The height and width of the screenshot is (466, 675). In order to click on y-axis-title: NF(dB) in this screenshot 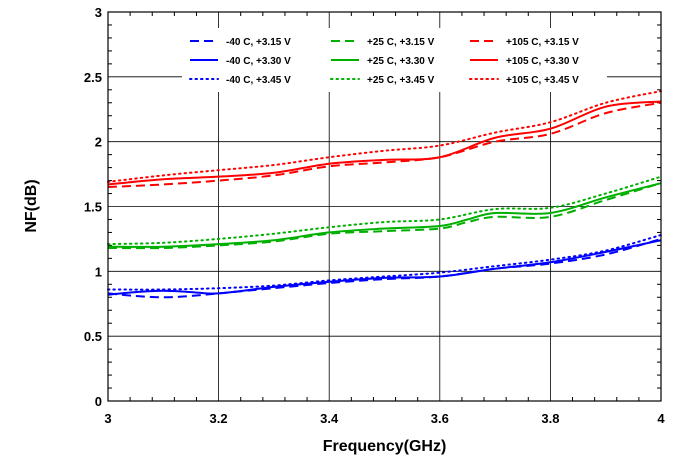, I will do `click(31, 205)`.